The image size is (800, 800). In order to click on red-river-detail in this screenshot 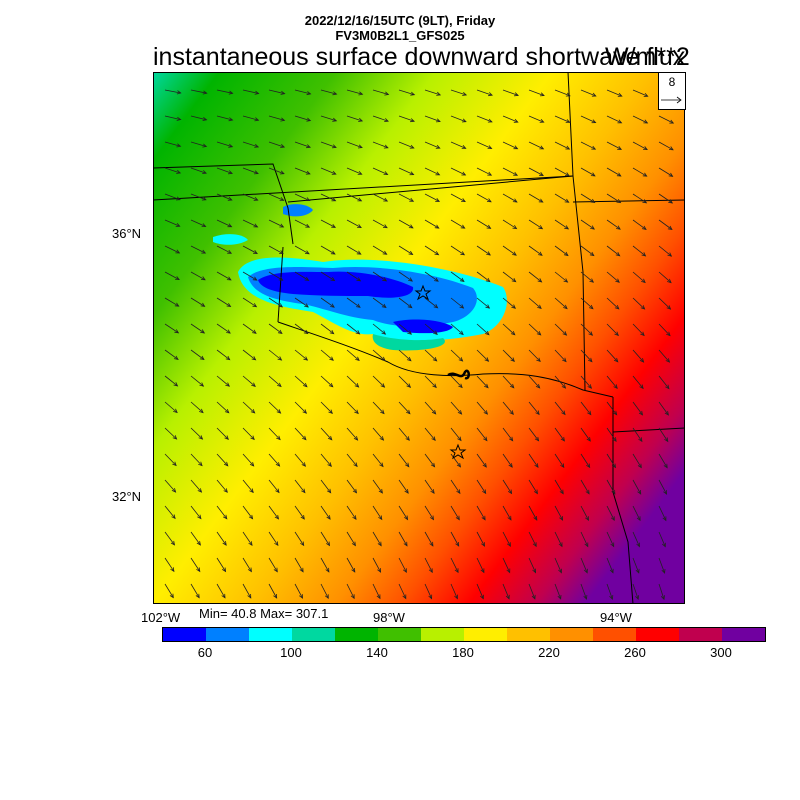, I will do `click(458, 374)`.